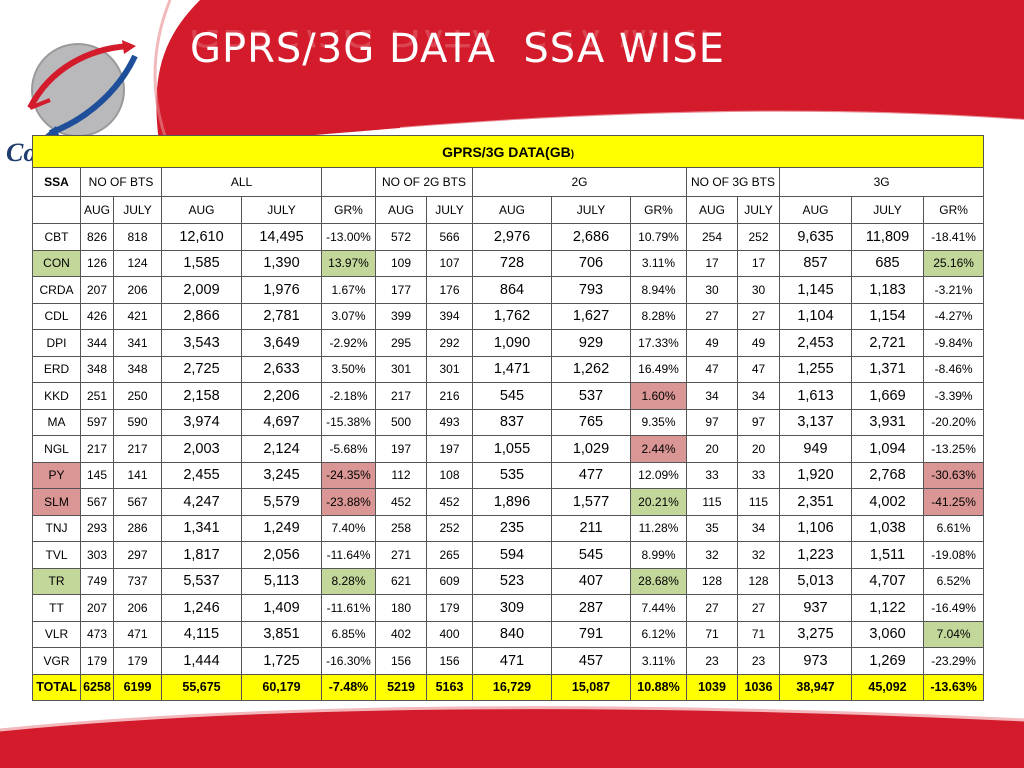  Describe the element at coordinates (56, 502) in the screenshot. I see `ssa-name: SLM` at that location.